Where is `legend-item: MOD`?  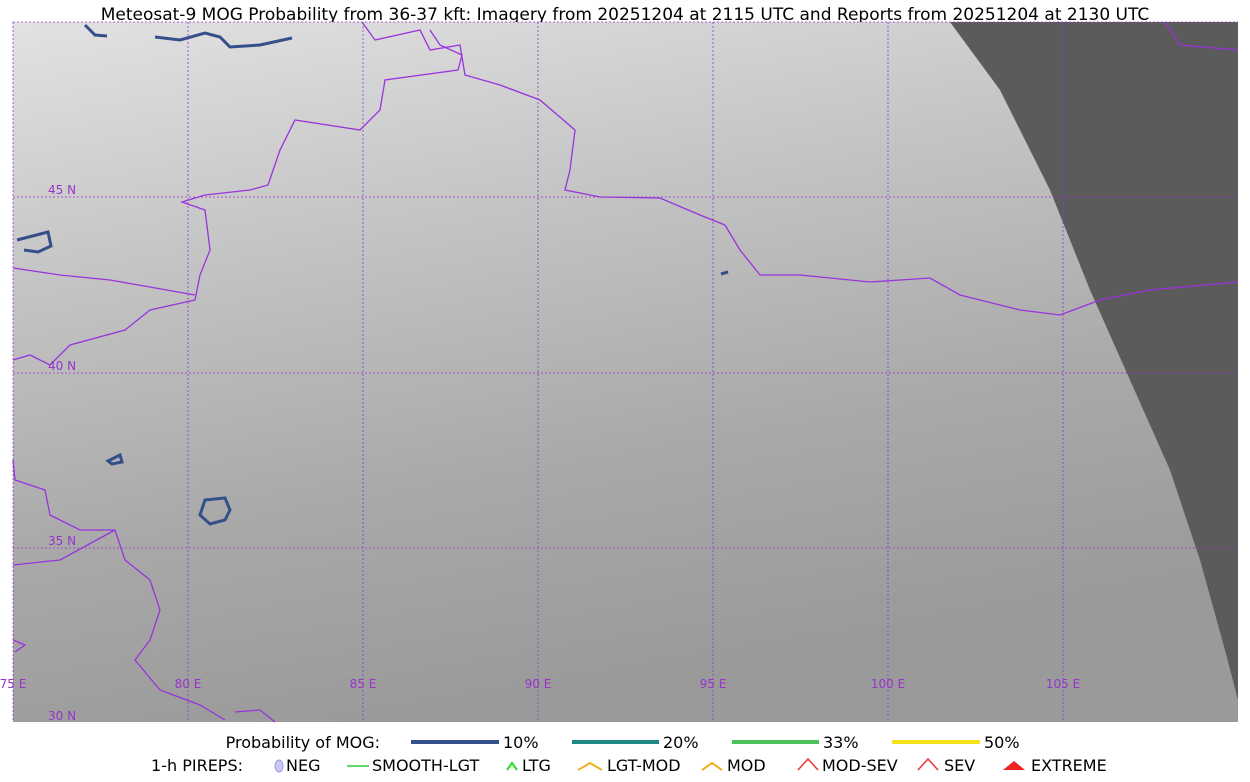
legend-item: MOD is located at coordinates (746, 765).